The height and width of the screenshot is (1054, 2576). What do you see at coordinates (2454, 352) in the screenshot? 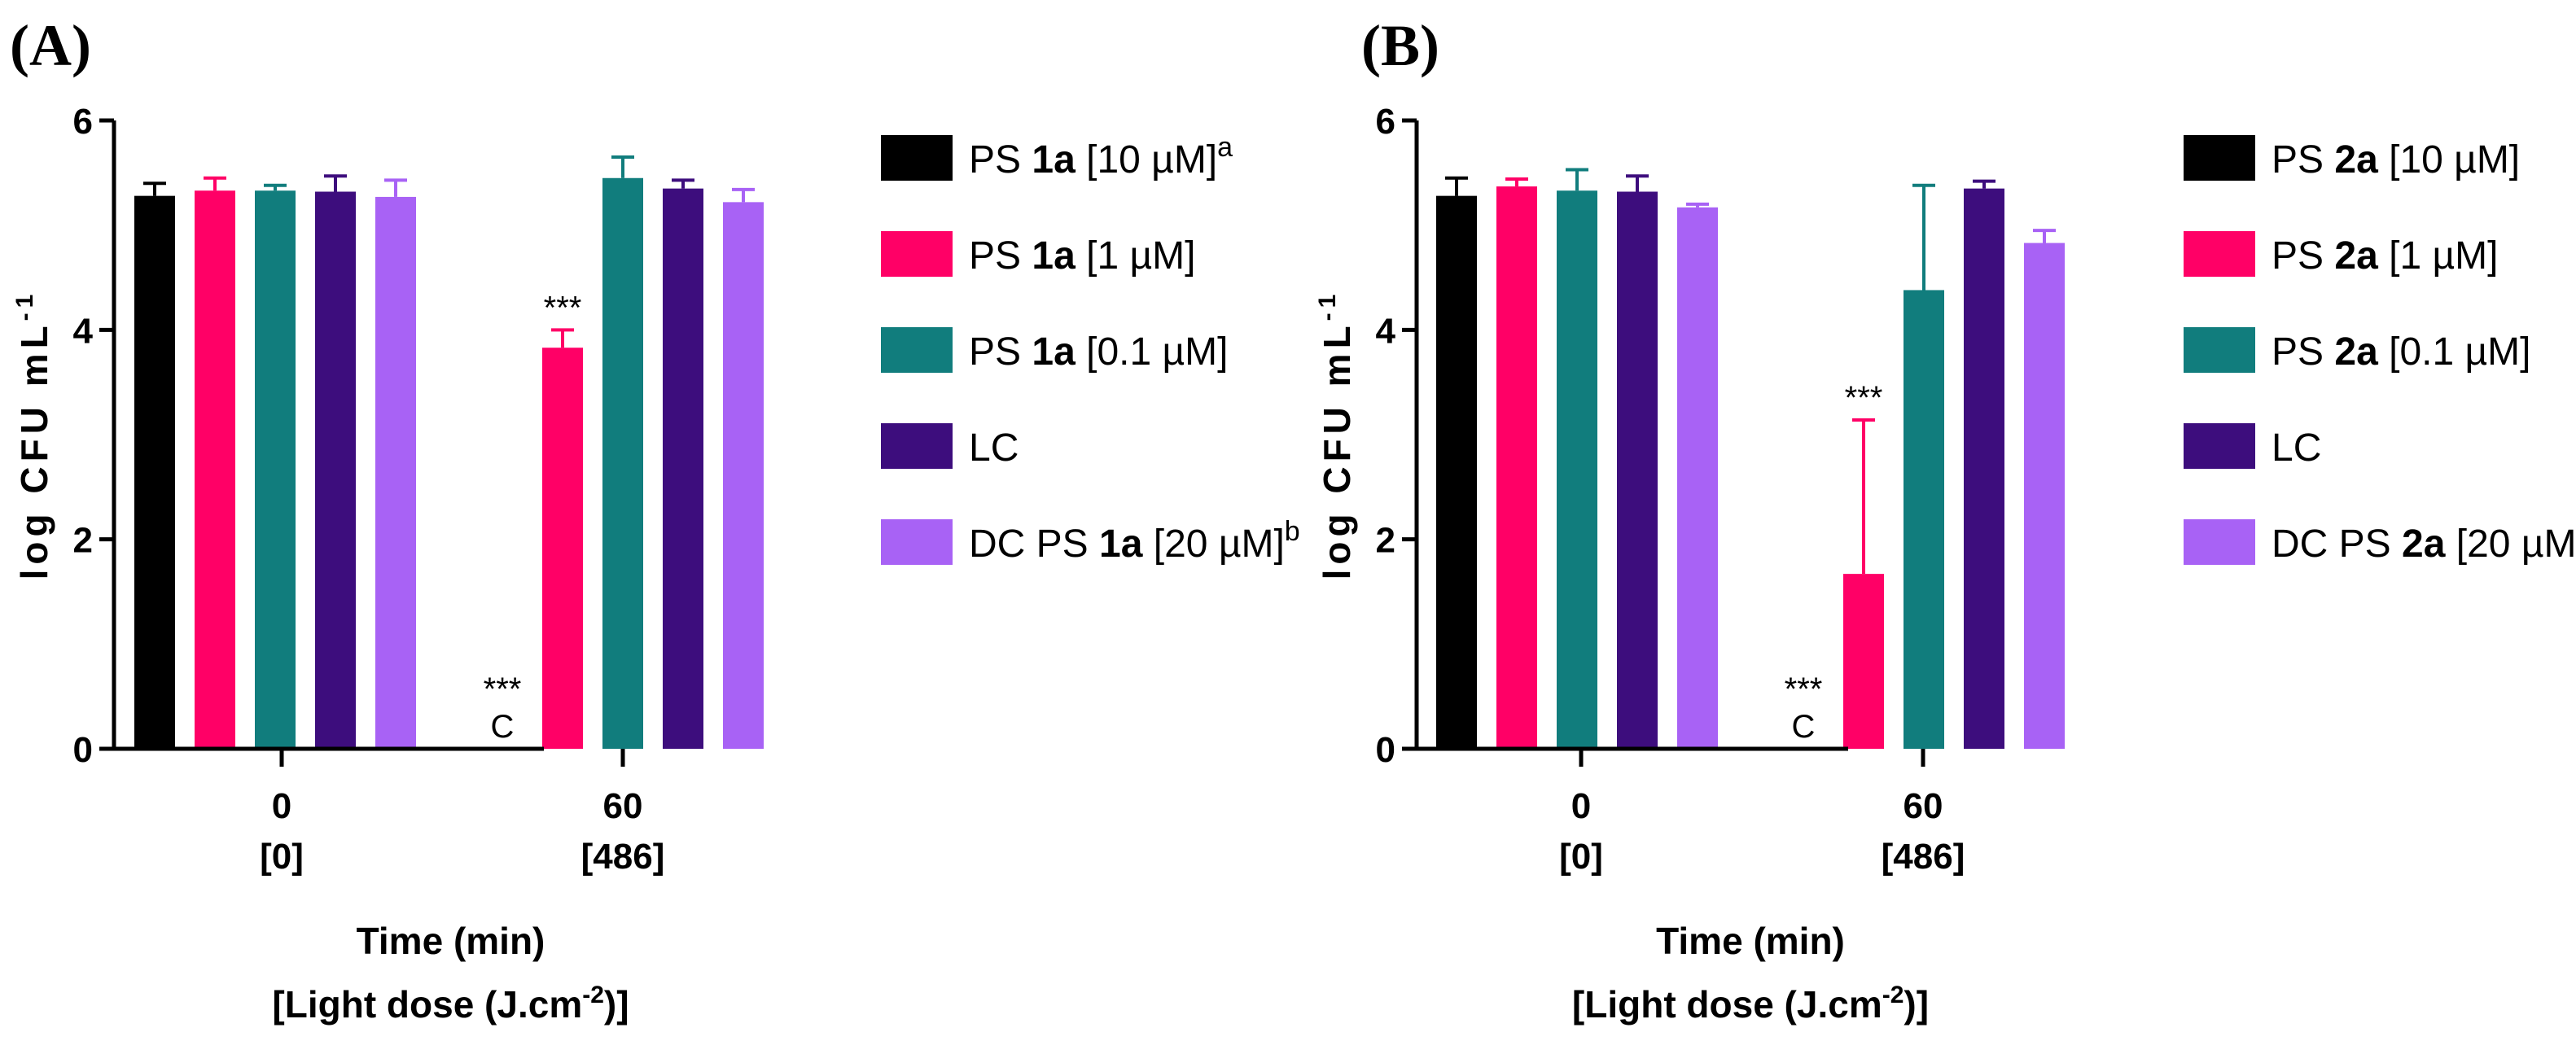
I see `legend-label-text: [0.1 µM]` at bounding box center [2454, 352].